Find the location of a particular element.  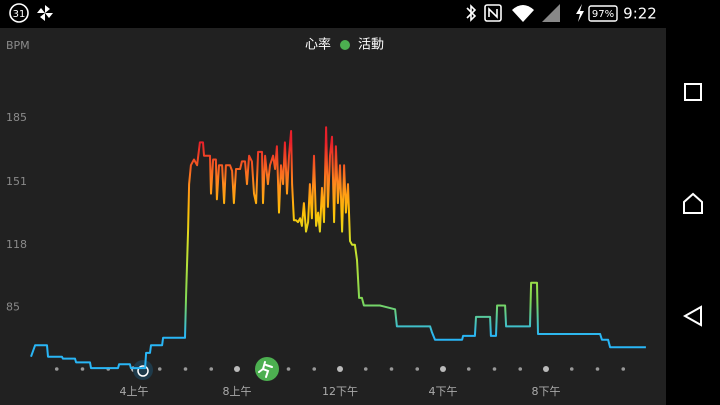

y-axis-label: BPM is located at coordinates (18, 45).